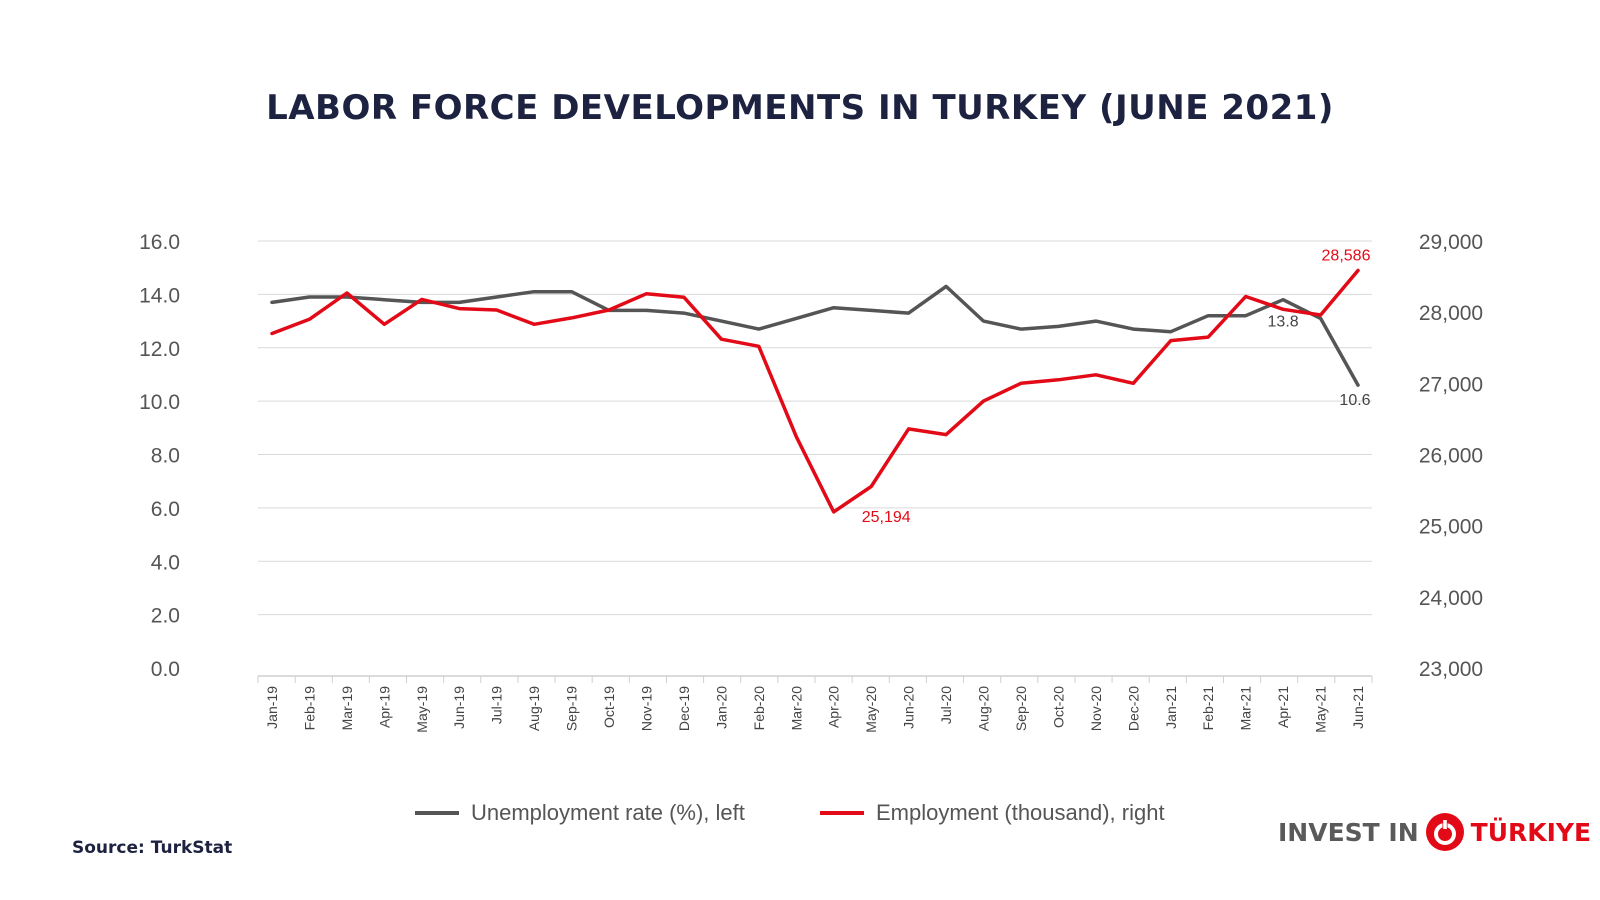 The image size is (1600, 900). What do you see at coordinates (1348, 832) in the screenshot?
I see `brand-prefix: INVEST IN` at bounding box center [1348, 832].